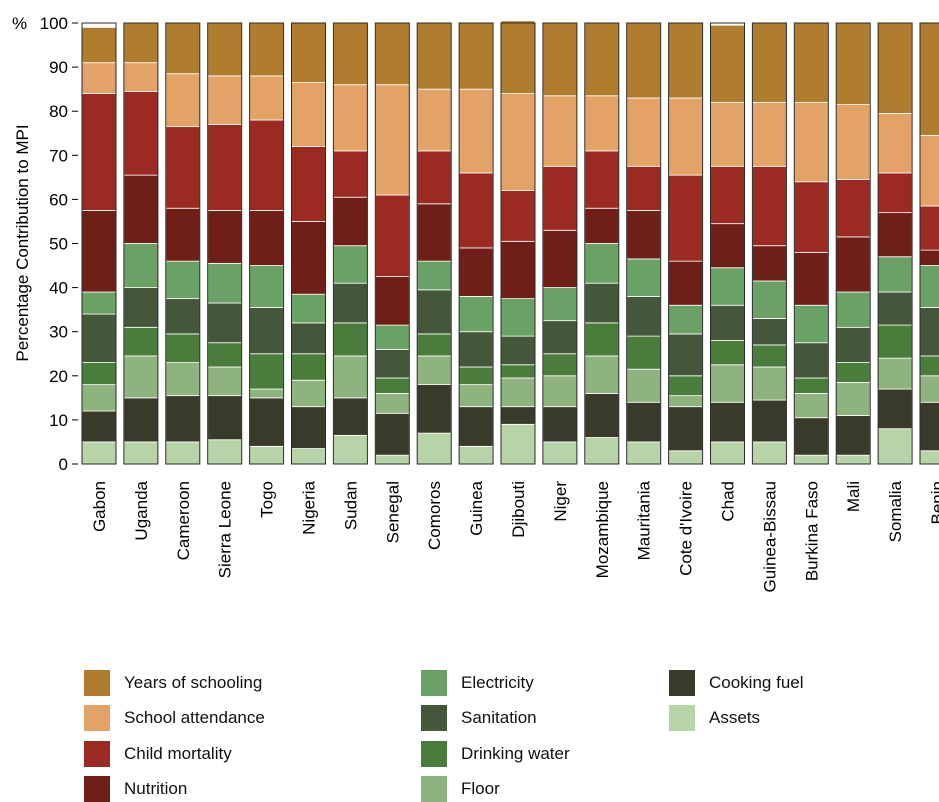  I want to click on bar-stack-somalia, so click(895, 243).